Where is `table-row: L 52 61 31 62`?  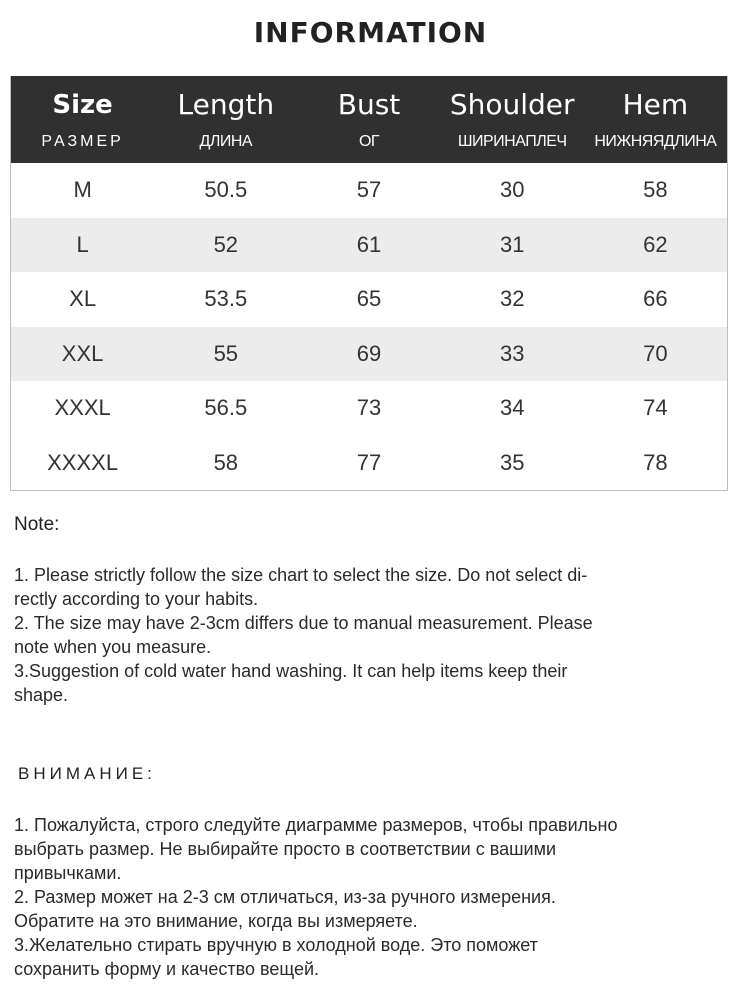
table-row: L 52 61 31 62 is located at coordinates (369, 244).